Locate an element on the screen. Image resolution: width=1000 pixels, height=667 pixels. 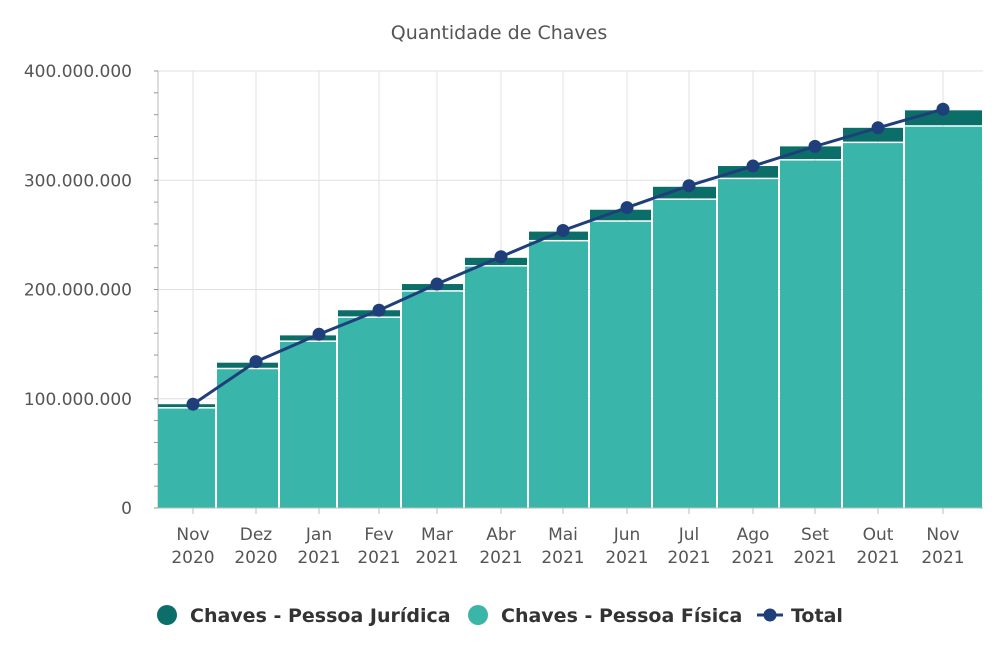
chart-title: Quantidade de Chaves is located at coordinates (499, 33).